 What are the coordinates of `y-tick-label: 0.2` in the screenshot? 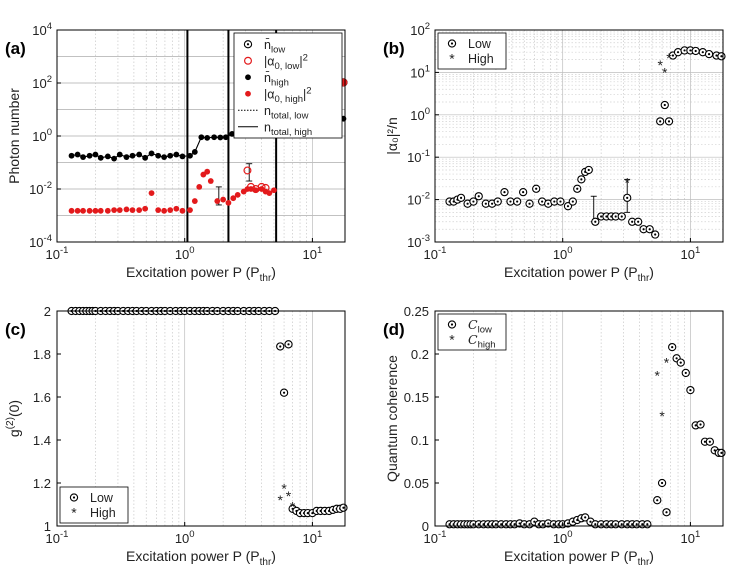 It's located at (420, 354).